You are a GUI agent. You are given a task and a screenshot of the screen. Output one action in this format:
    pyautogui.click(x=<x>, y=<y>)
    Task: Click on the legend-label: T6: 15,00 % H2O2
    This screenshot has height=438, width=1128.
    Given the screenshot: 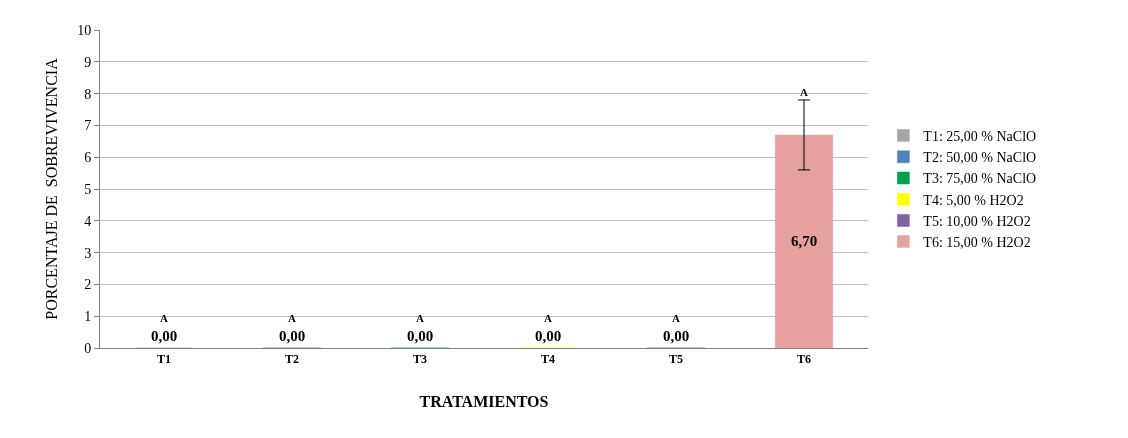 What is the action you would take?
    pyautogui.click(x=977, y=243)
    